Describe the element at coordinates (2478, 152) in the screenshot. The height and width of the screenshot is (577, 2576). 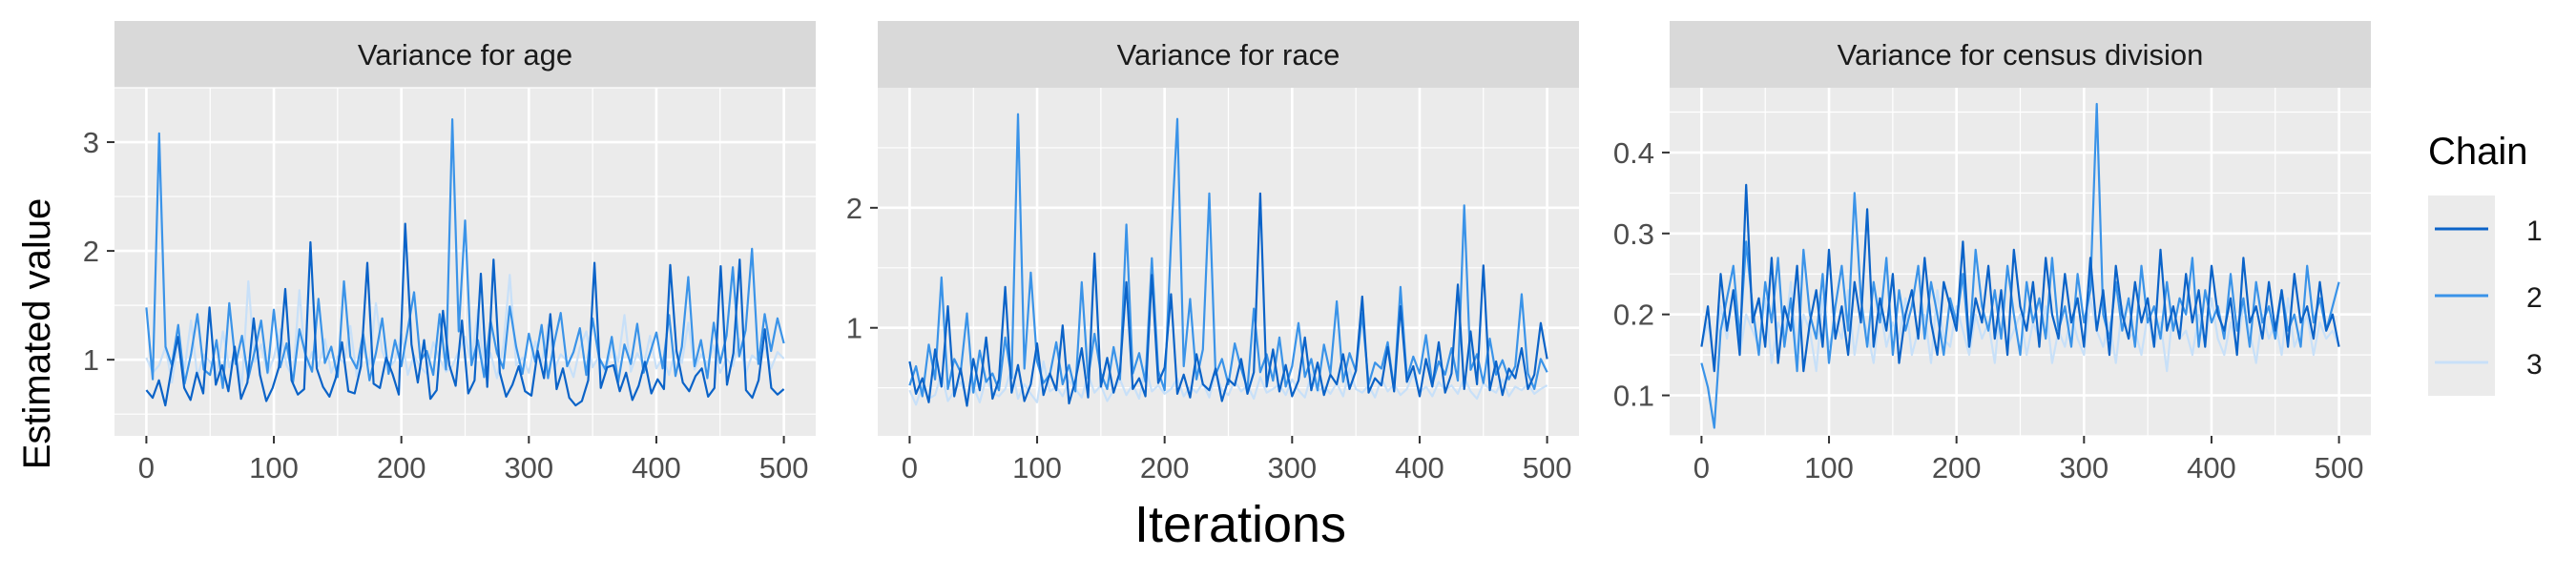
I see `legend-title: Chain` at that location.